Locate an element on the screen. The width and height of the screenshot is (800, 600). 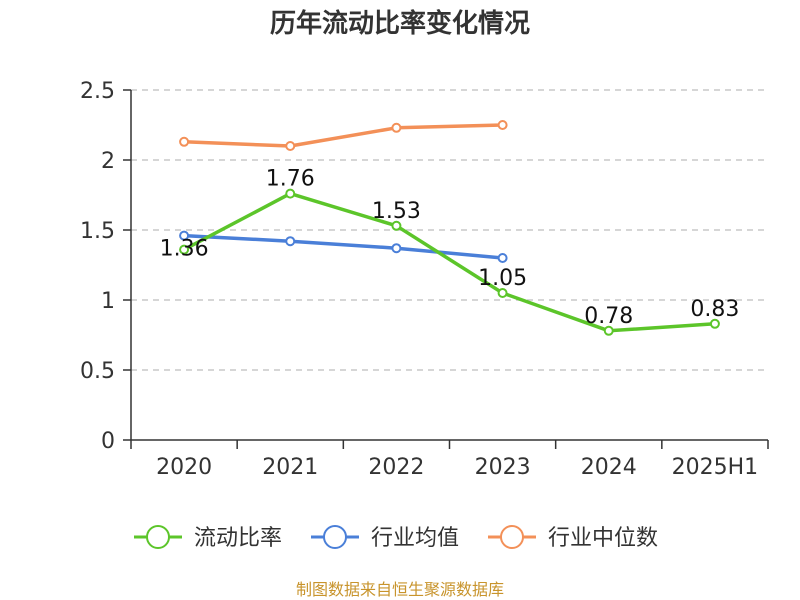
y-tick-label: 1 is located at coordinates (108, 301).